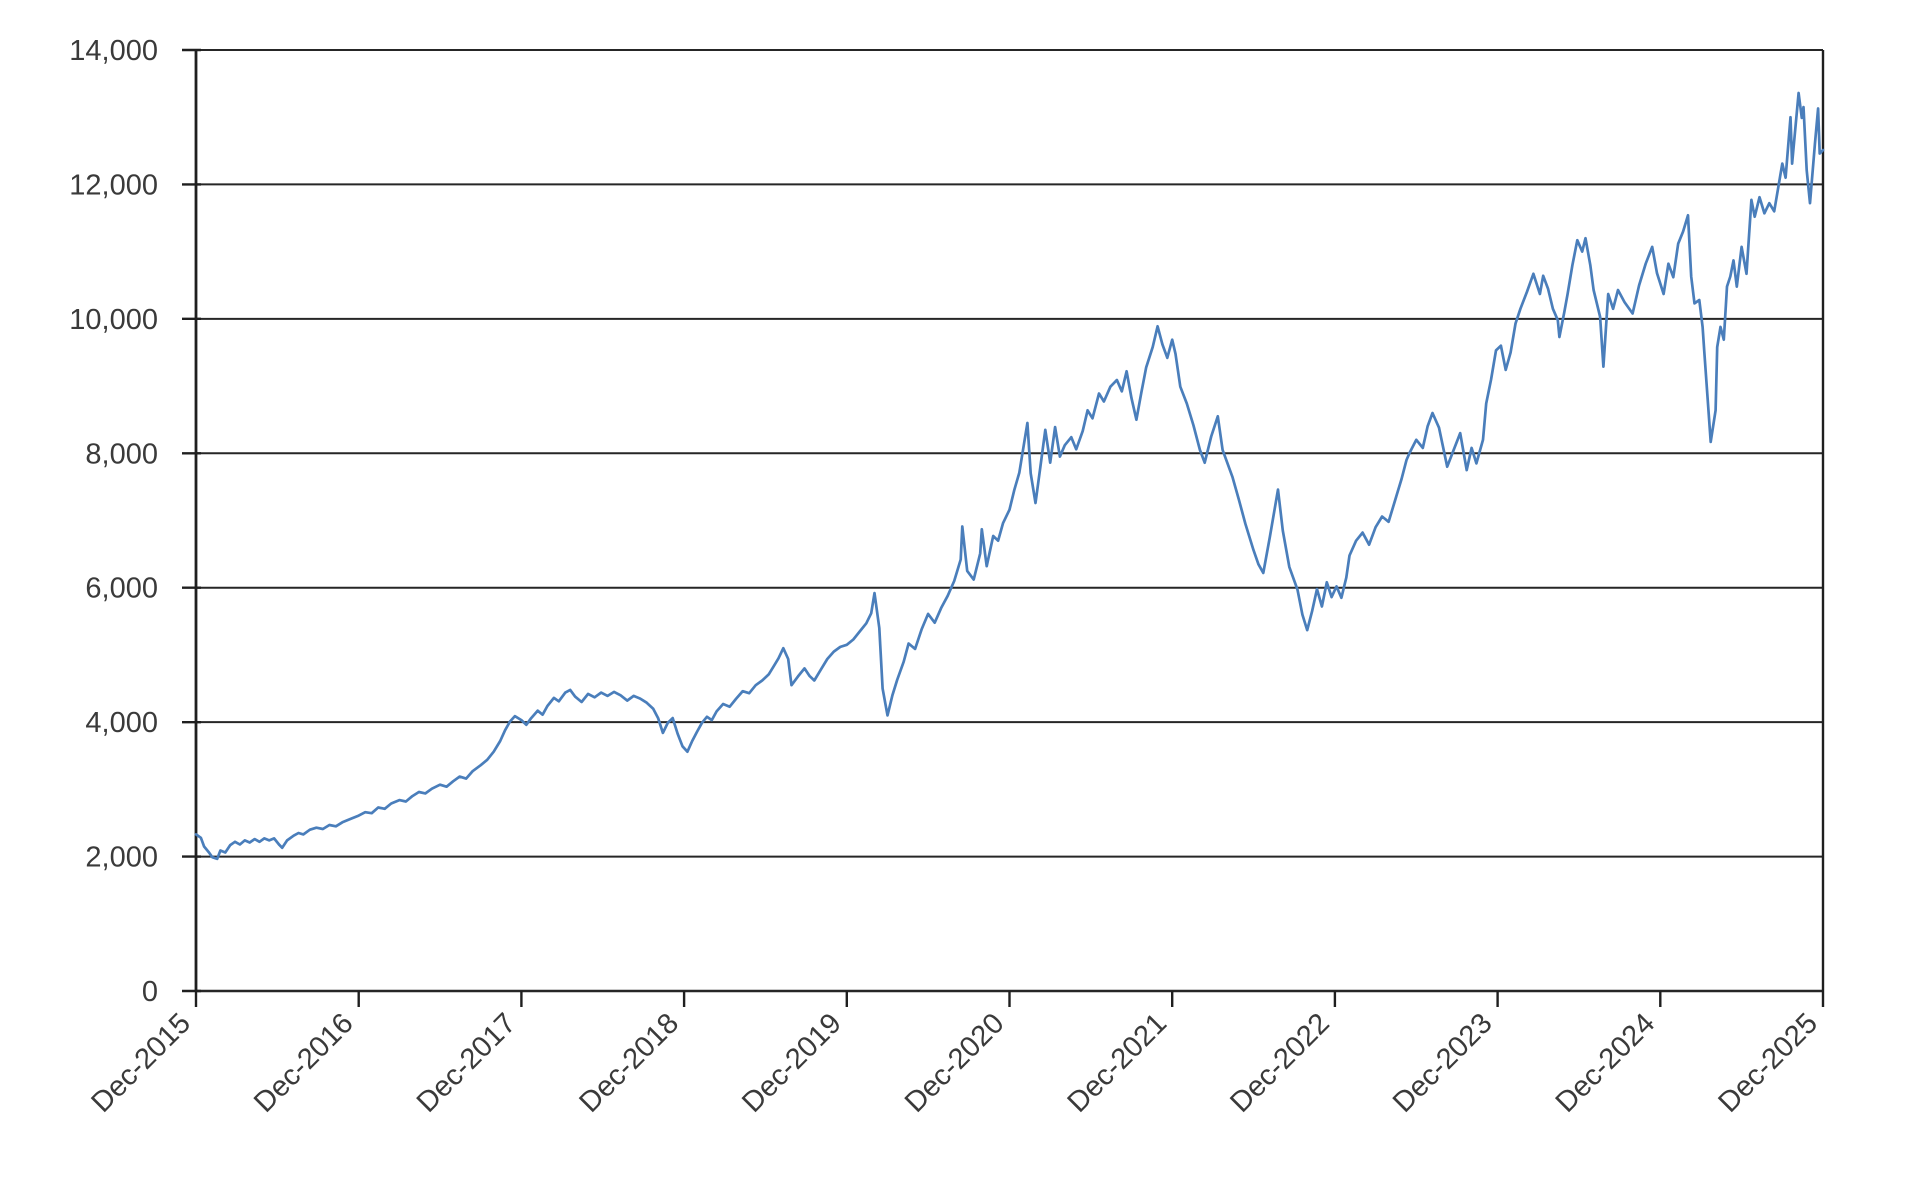  What do you see at coordinates (955, 1063) in the screenshot?
I see `x-axis-label: Dec-2020` at bounding box center [955, 1063].